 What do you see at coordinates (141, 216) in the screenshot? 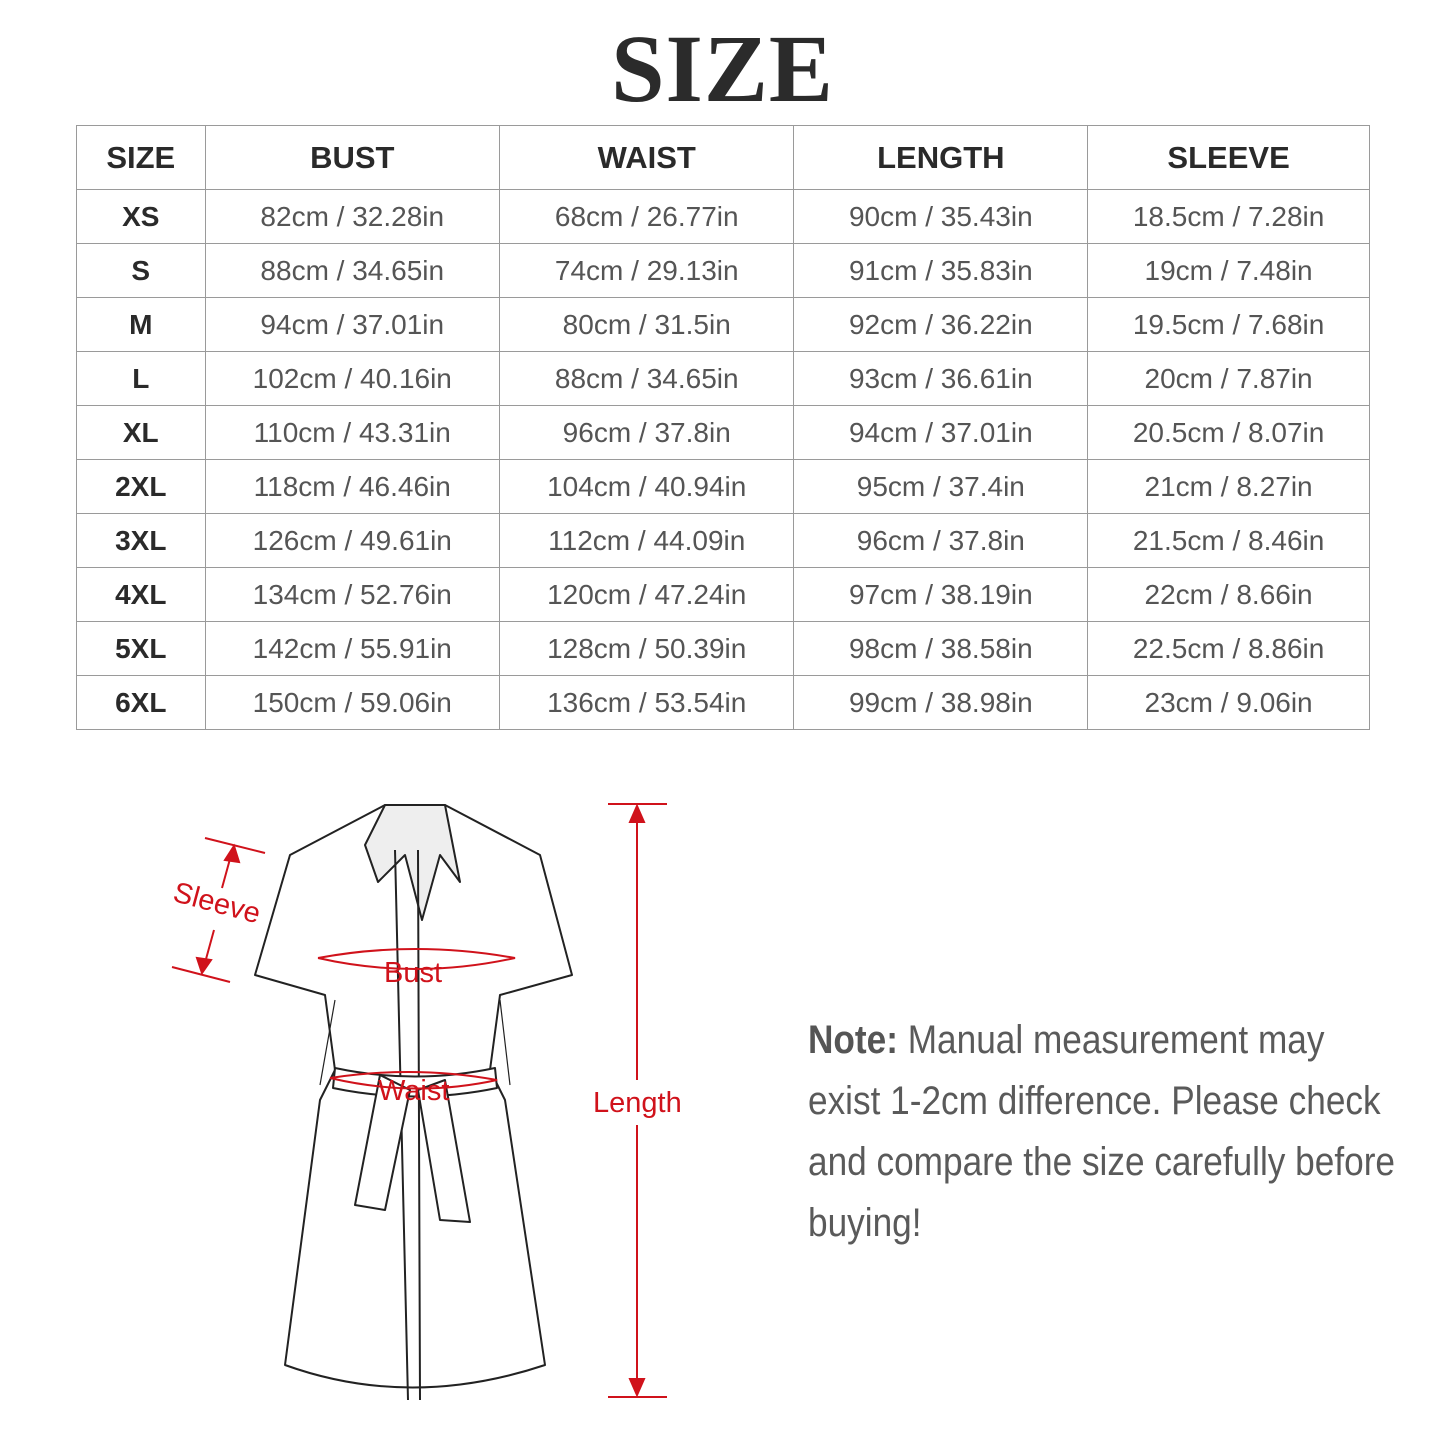
I see `size-cell: XS` at bounding box center [141, 216].